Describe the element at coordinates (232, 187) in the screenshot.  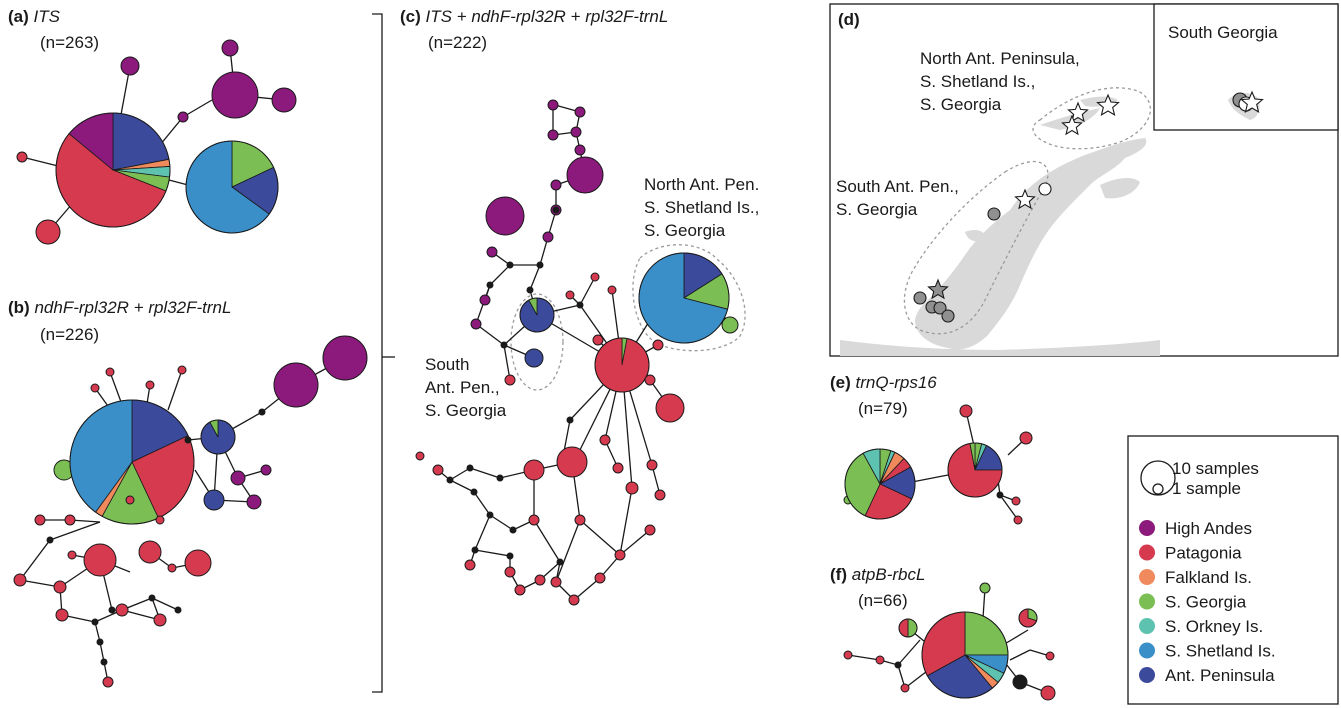
I see `node-a-shetland-main` at that location.